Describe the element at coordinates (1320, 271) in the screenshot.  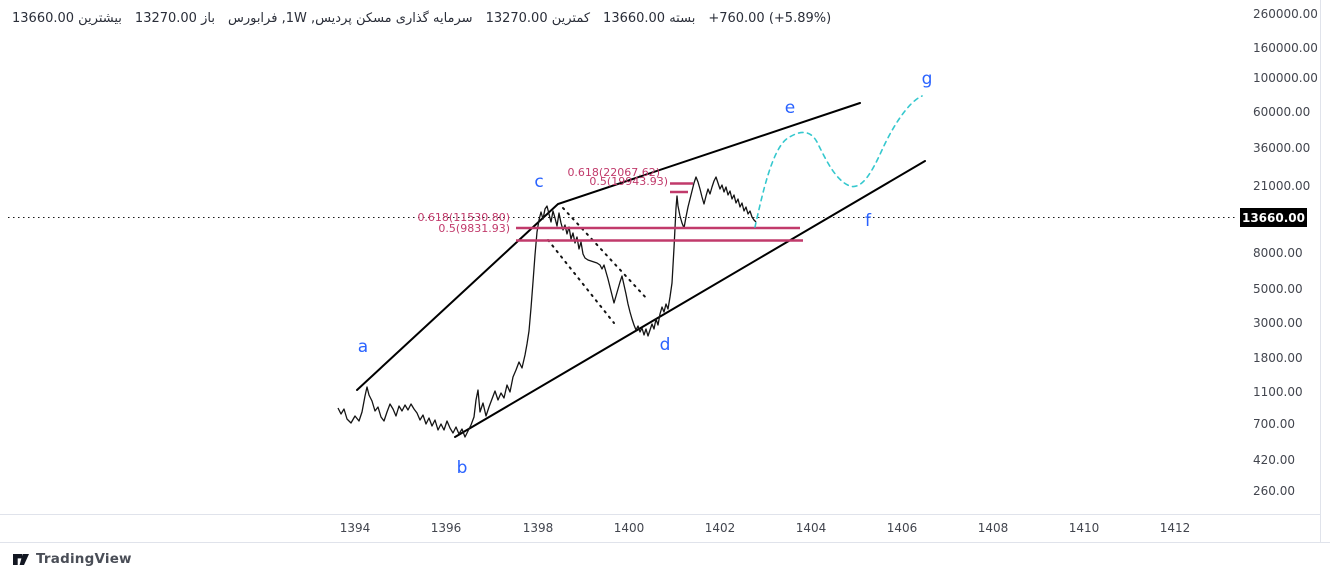
I see `pane-right-border` at that location.